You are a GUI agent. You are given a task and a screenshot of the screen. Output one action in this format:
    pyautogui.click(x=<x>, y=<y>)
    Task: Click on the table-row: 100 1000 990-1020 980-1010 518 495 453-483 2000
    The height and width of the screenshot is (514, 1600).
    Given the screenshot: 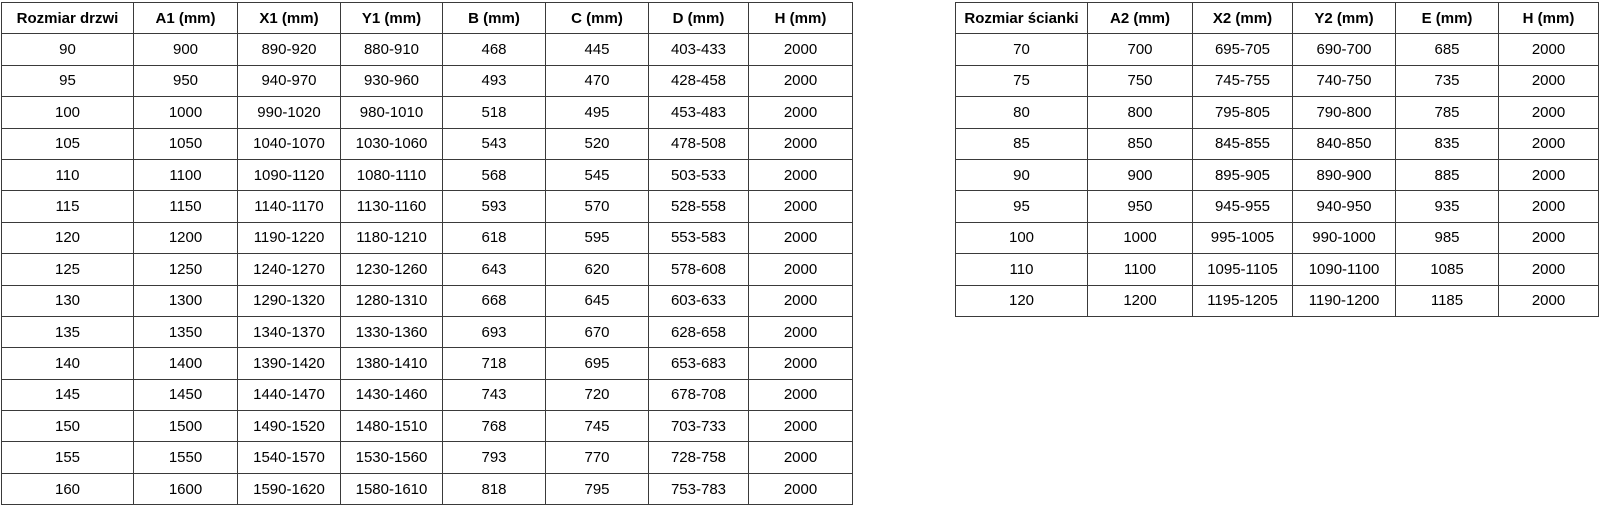 What is the action you would take?
    pyautogui.click(x=427, y=112)
    